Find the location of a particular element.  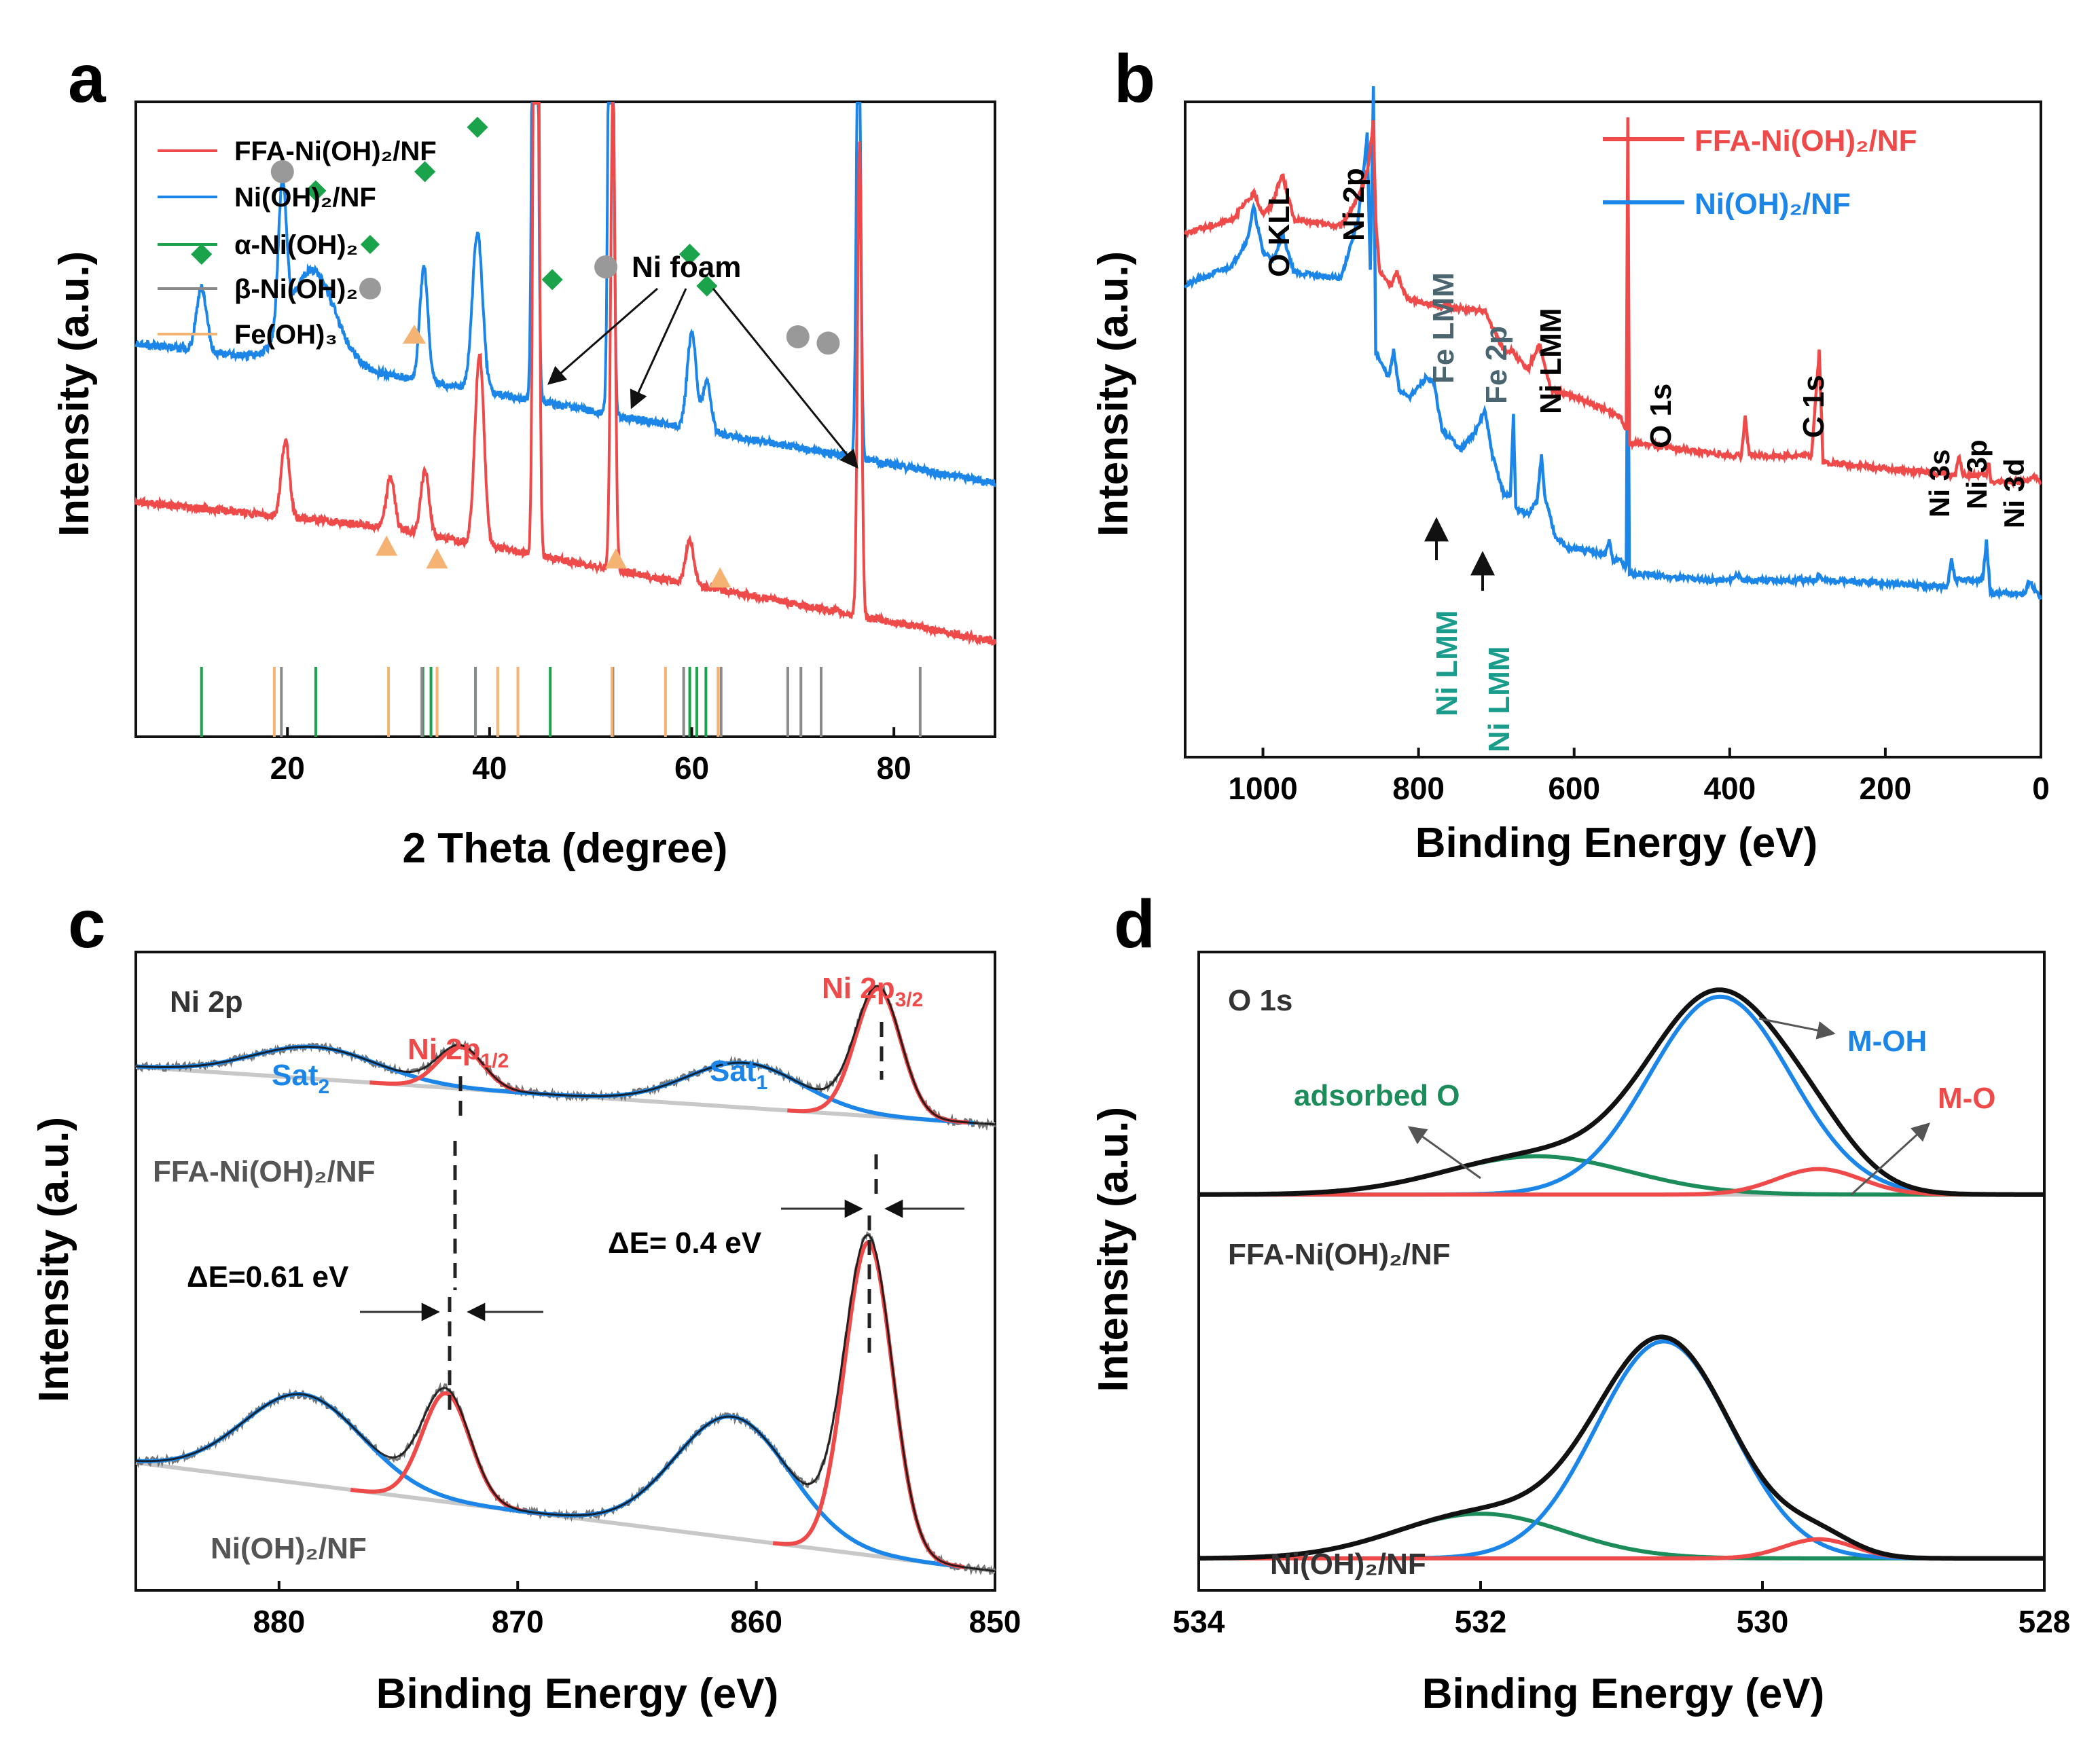

legend-label: Fe(OH)₃ is located at coordinates (286, 335).